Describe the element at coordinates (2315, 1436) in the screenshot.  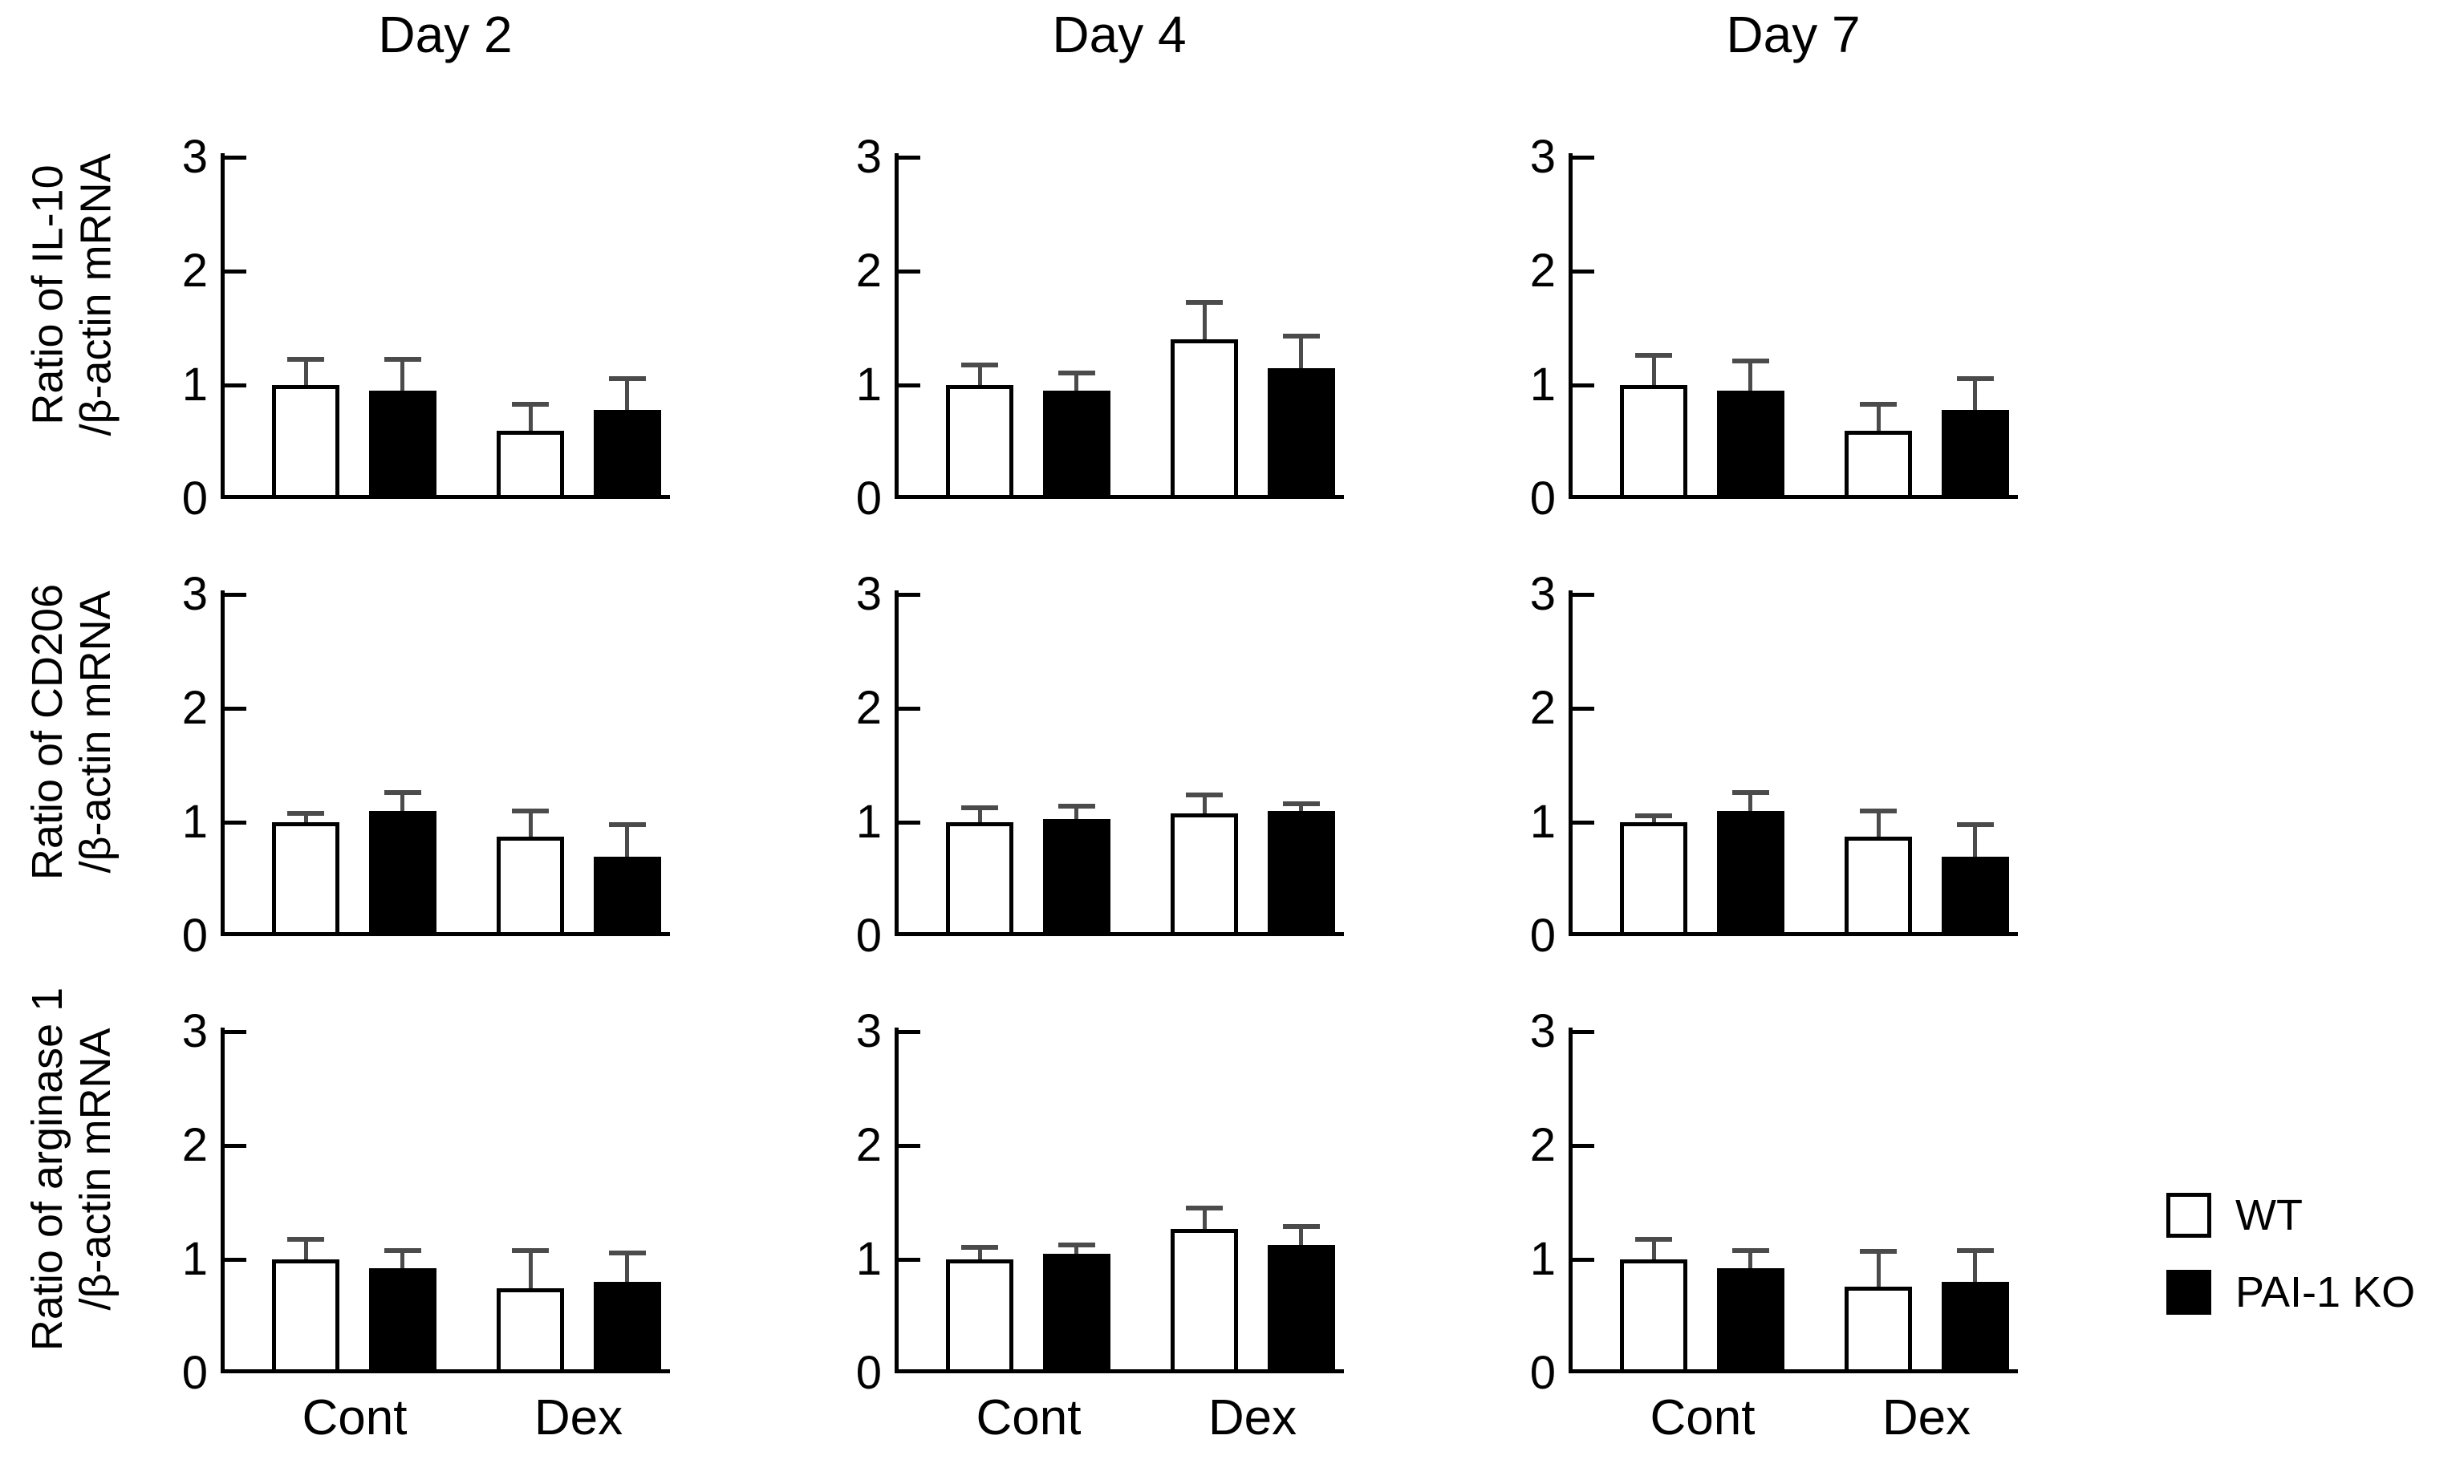
I see `xlabel-right-spacer` at that location.